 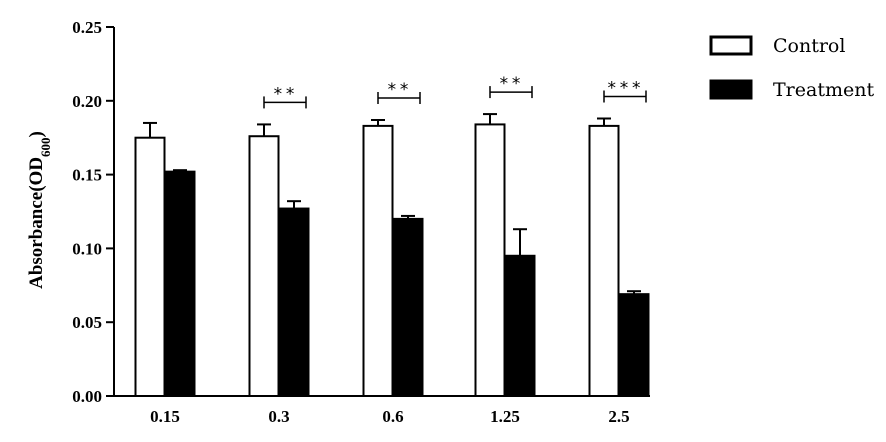 What do you see at coordinates (39, 210) in the screenshot?
I see `y-axis-label: Absorbance(OD600)` at bounding box center [39, 210].